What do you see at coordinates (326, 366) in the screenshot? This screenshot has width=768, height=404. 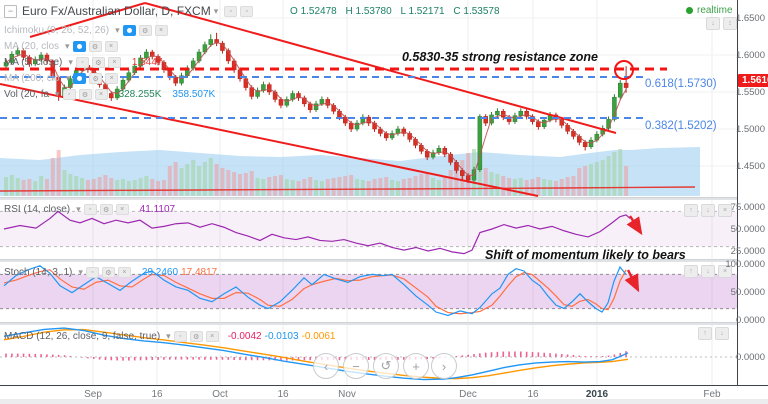 I see `chart-nav-button: ‹` at bounding box center [326, 366].